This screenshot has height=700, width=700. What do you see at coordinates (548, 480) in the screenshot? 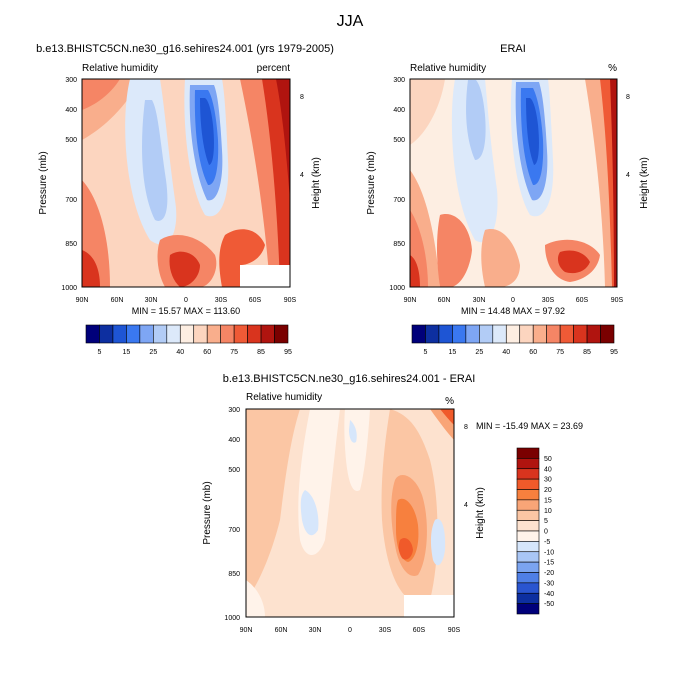
I see `colorbar-label: 30` at bounding box center [548, 480].